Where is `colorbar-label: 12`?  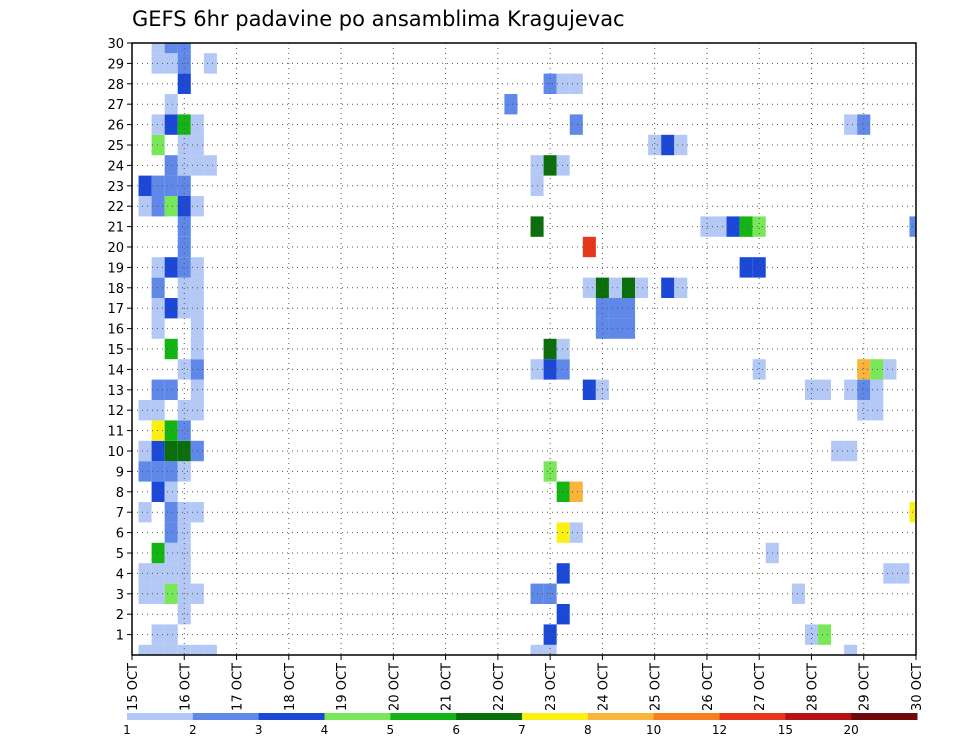 colorbar-label: 12 is located at coordinates (719, 730).